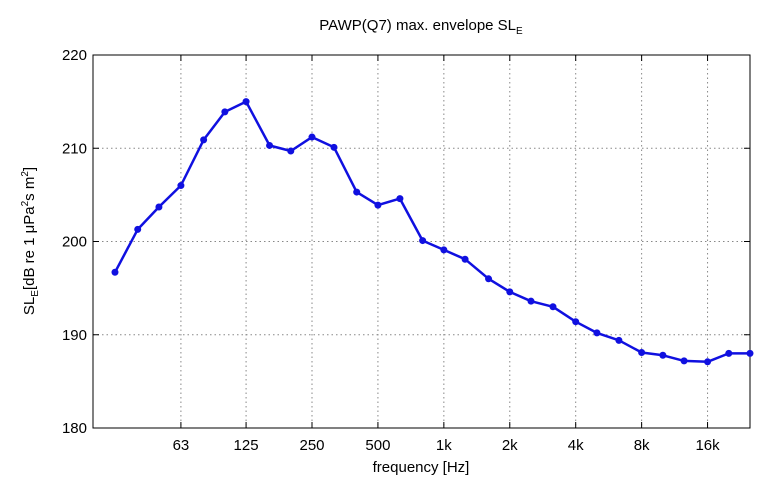 The width and height of the screenshot is (761, 480). Describe the element at coordinates (707, 445) in the screenshot. I see `x-tick-label: 16k` at that location.